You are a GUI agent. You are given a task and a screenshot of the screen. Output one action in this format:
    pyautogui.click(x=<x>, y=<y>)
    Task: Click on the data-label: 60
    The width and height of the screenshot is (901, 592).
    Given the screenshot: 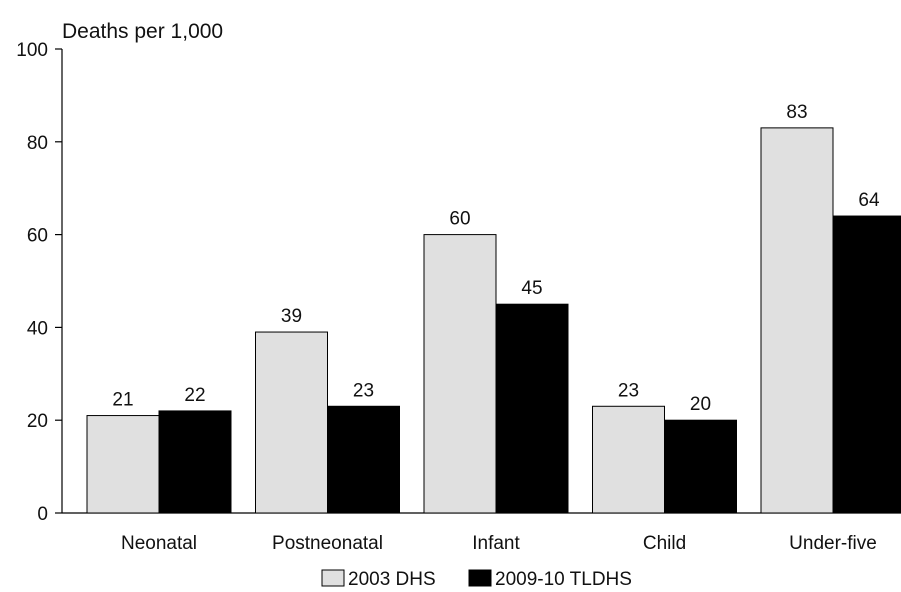 What is the action you would take?
    pyautogui.click(x=459, y=219)
    